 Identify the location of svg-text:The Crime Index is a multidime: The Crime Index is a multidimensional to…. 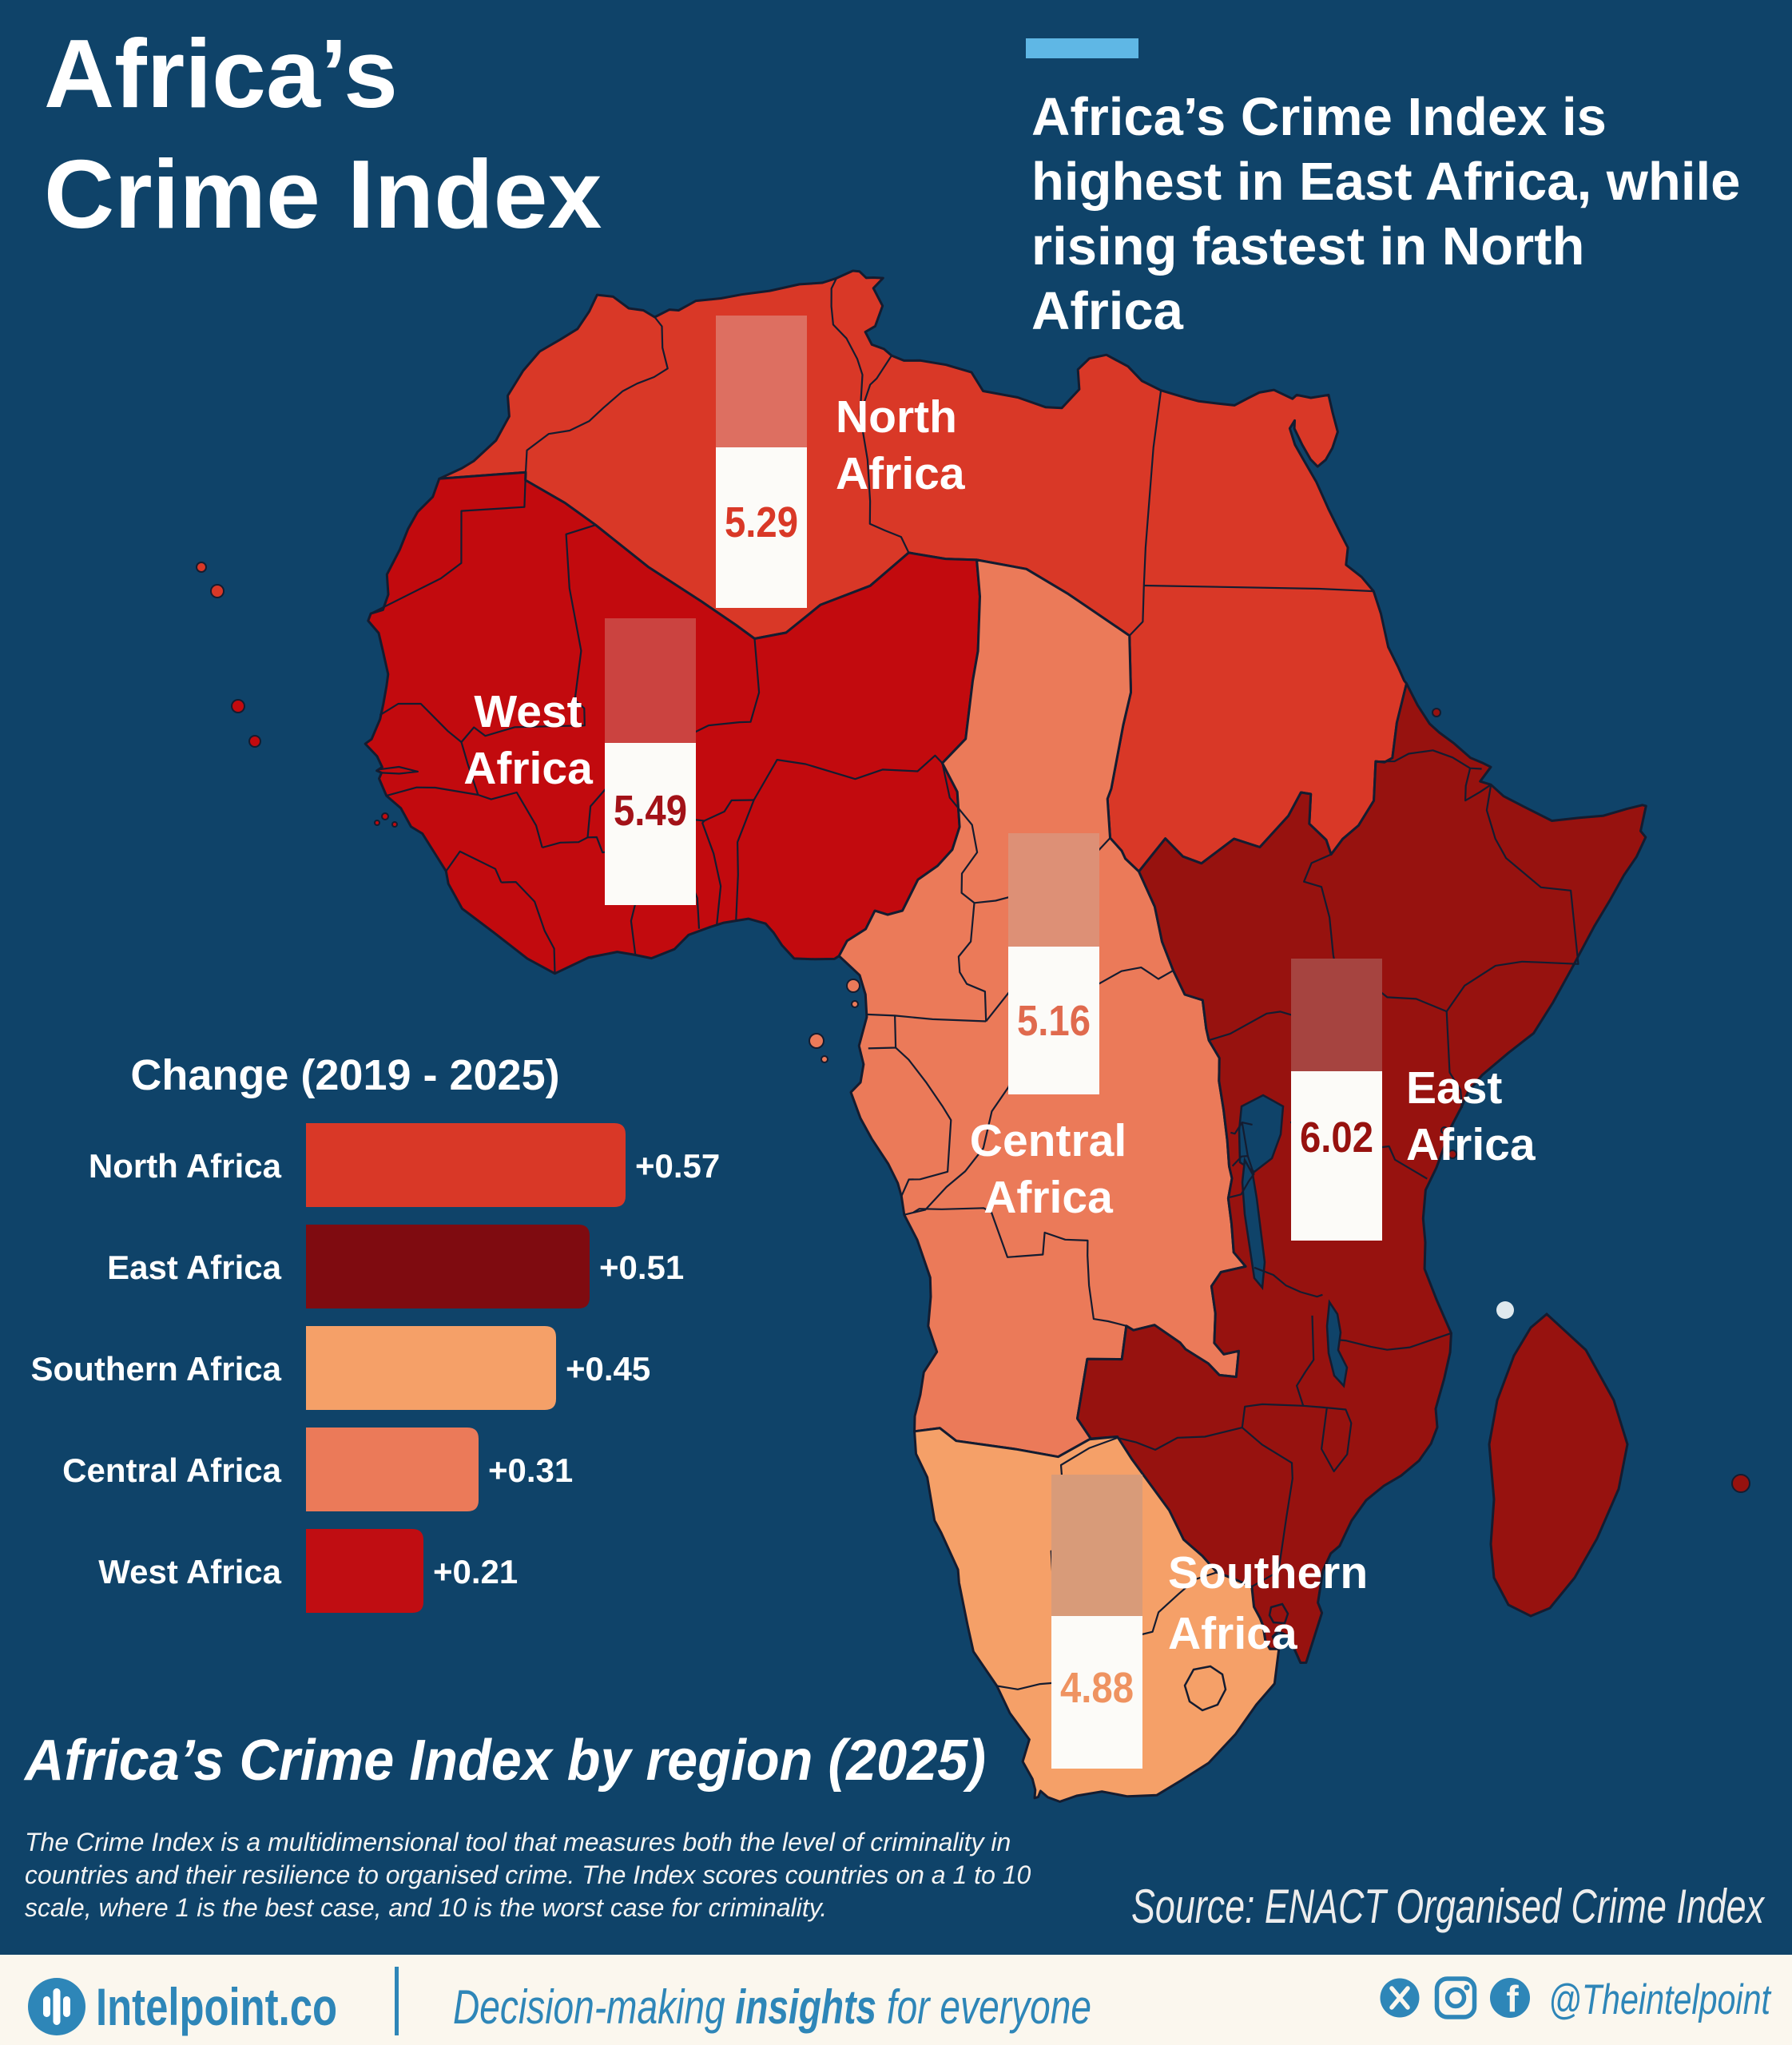
(518, 1842).